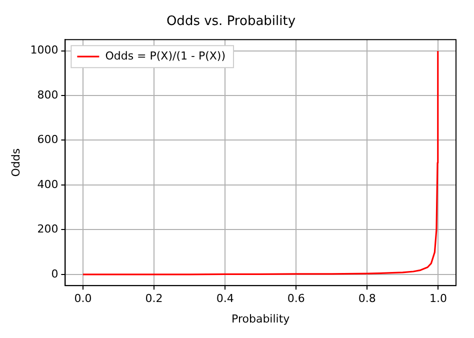 Image resolution: width=474 pixels, height=338 pixels. Describe the element at coordinates (225, 299) in the screenshot. I see `x-tick-label: 0.4` at that location.